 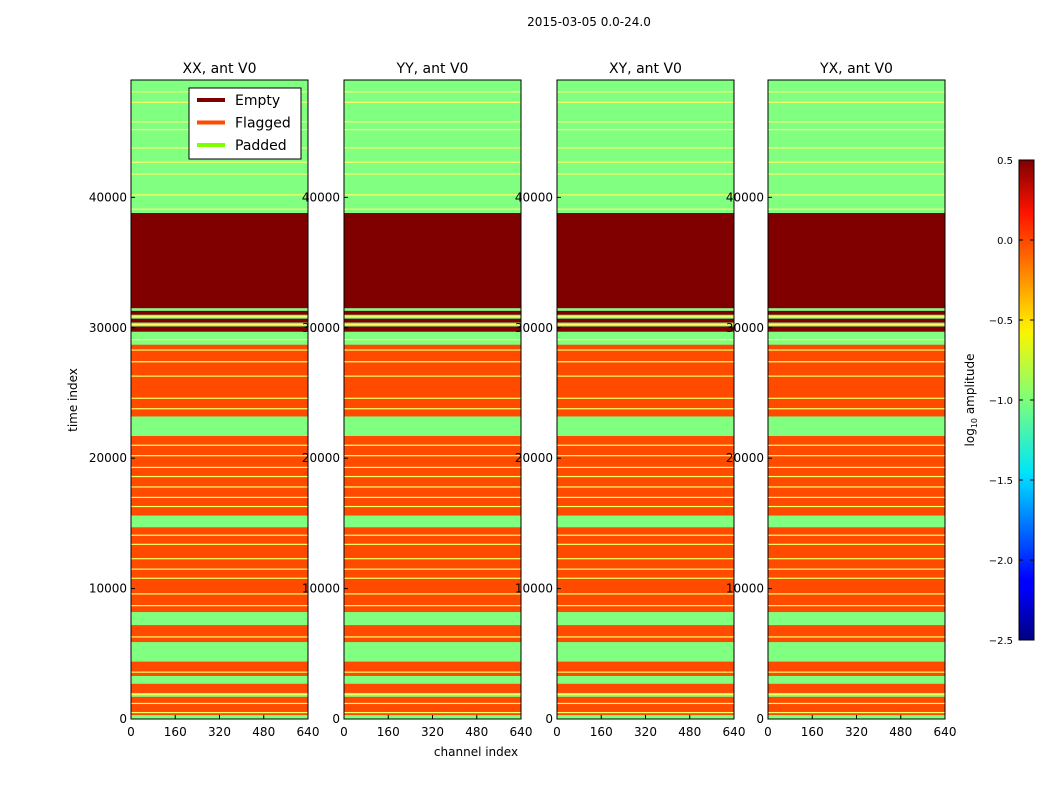 What do you see at coordinates (263, 124) in the screenshot?
I see `legend-label-flagged: Flagged` at bounding box center [263, 124].